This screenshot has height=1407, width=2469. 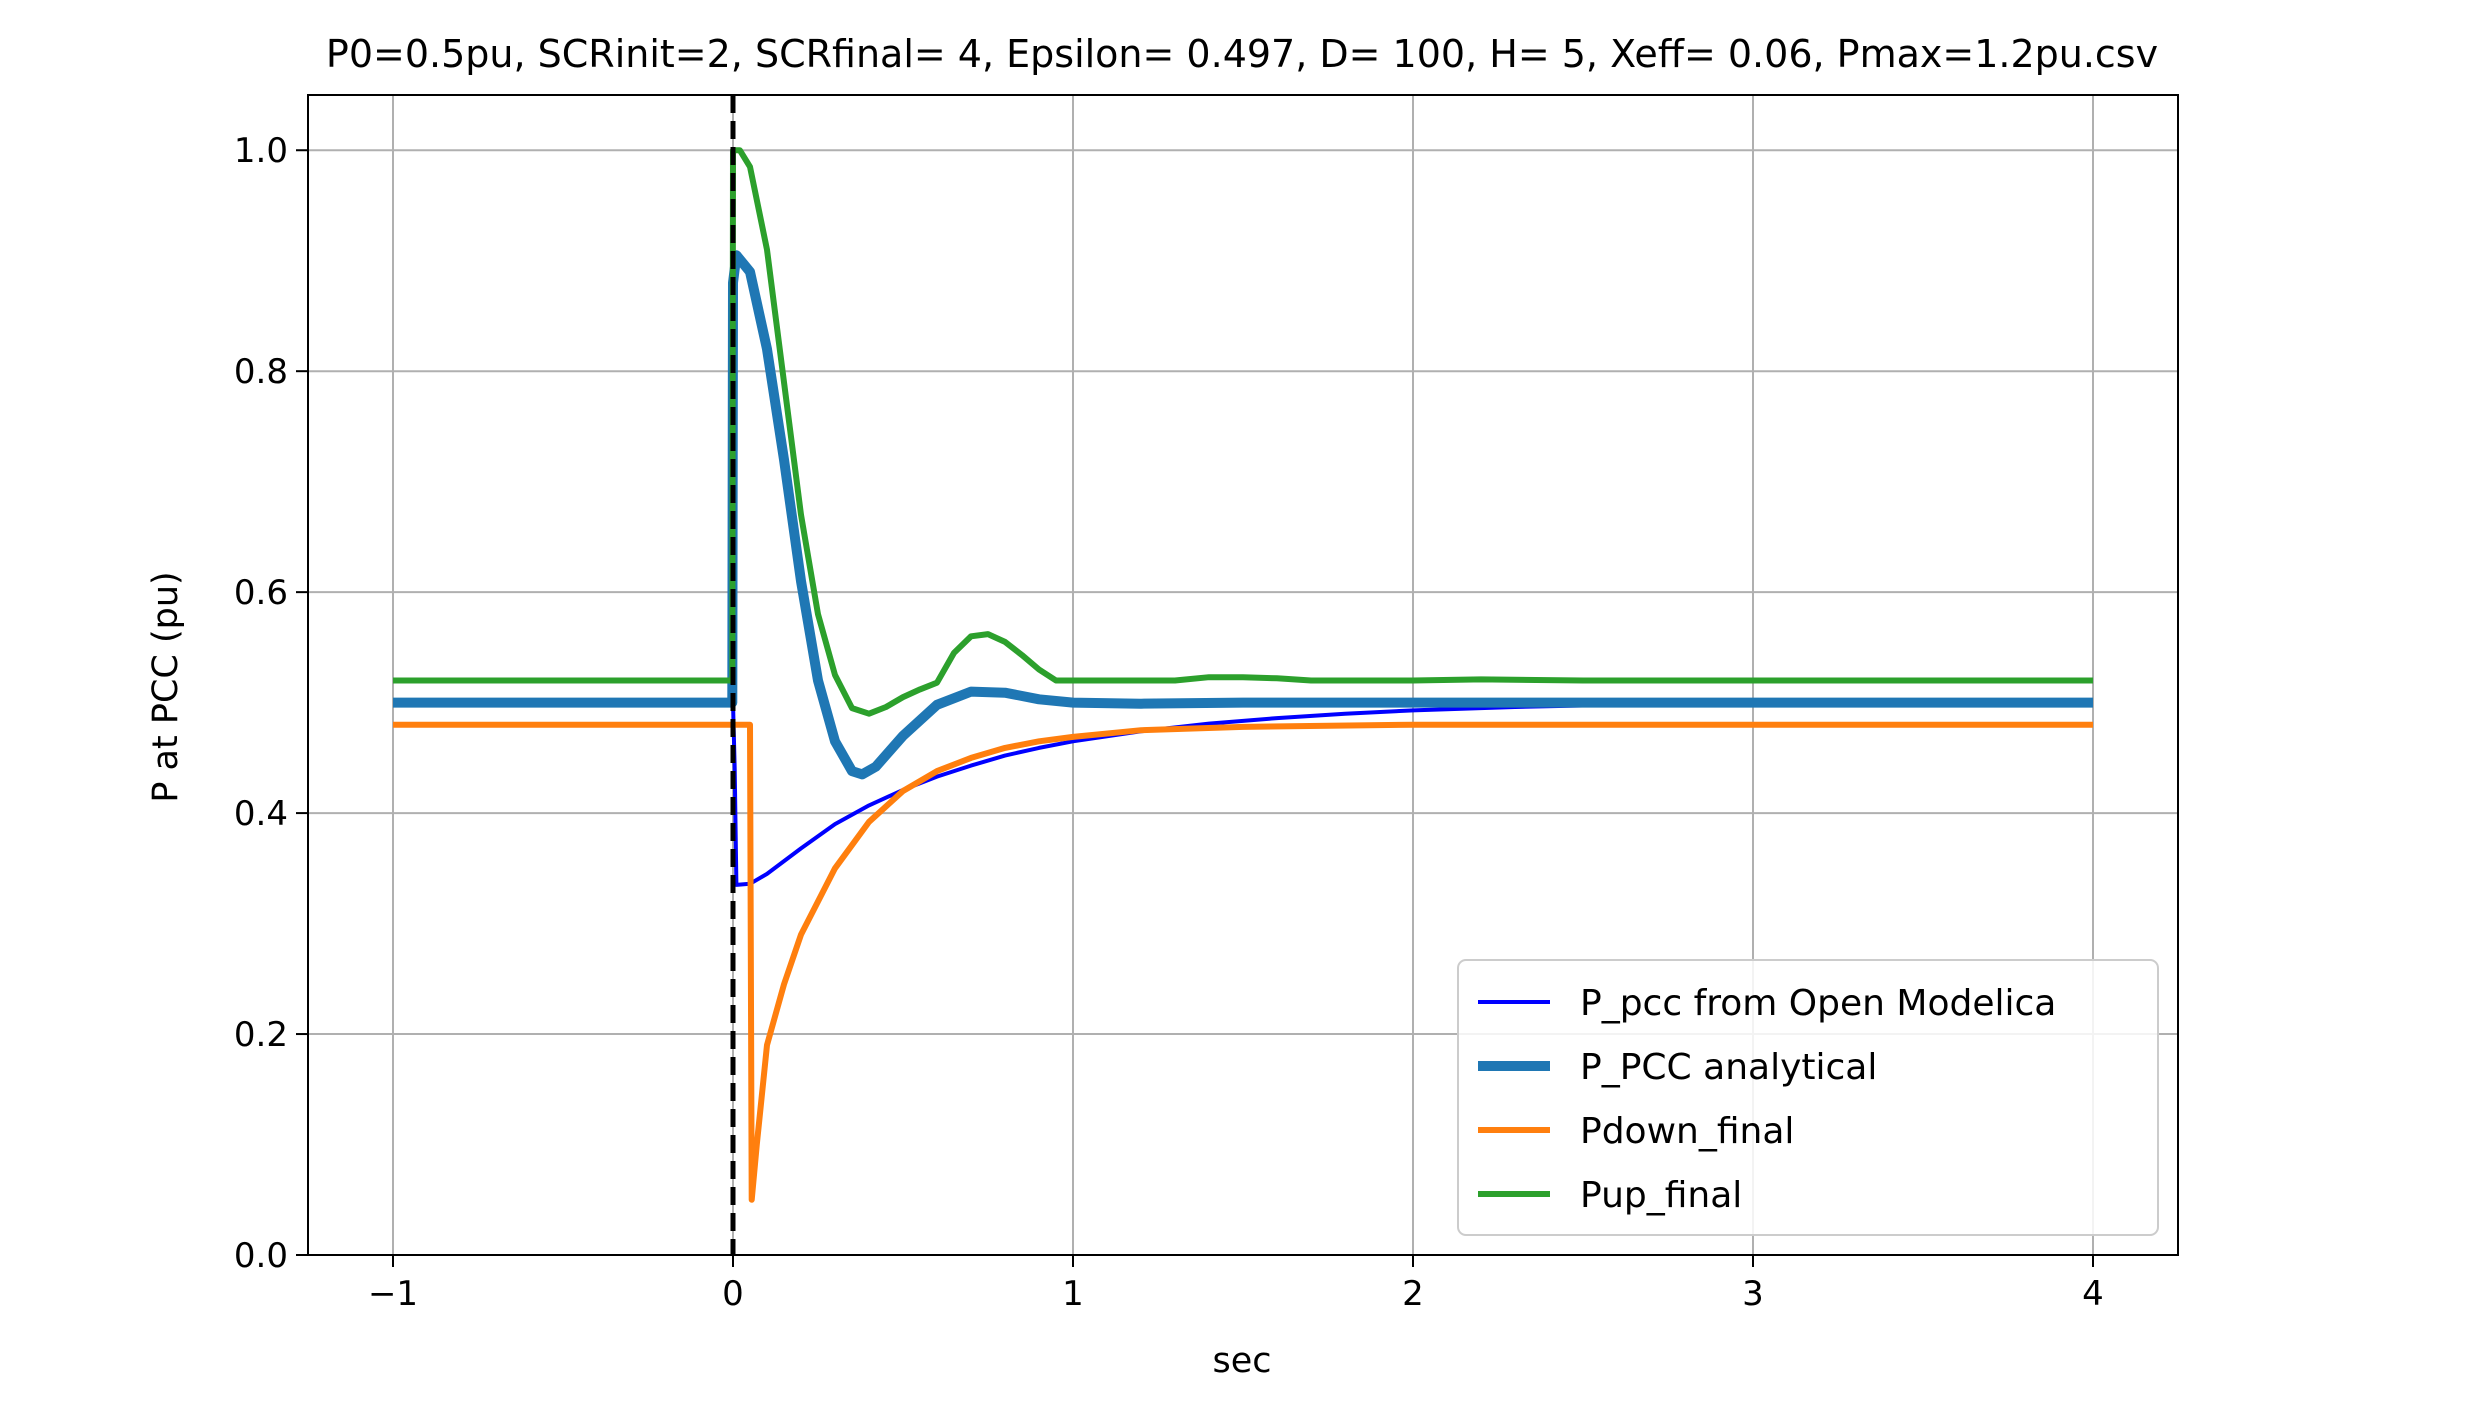 What do you see at coordinates (261, 372) in the screenshot?
I see `y-tick-label: 0.8` at bounding box center [261, 372].